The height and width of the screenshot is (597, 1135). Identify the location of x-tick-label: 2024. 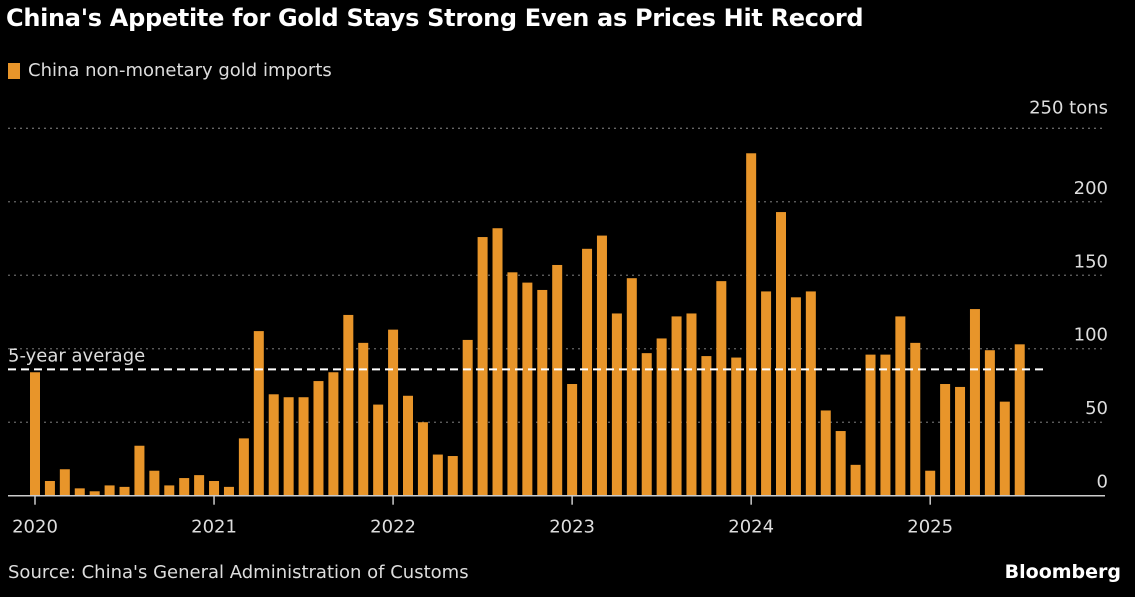
(751, 527).